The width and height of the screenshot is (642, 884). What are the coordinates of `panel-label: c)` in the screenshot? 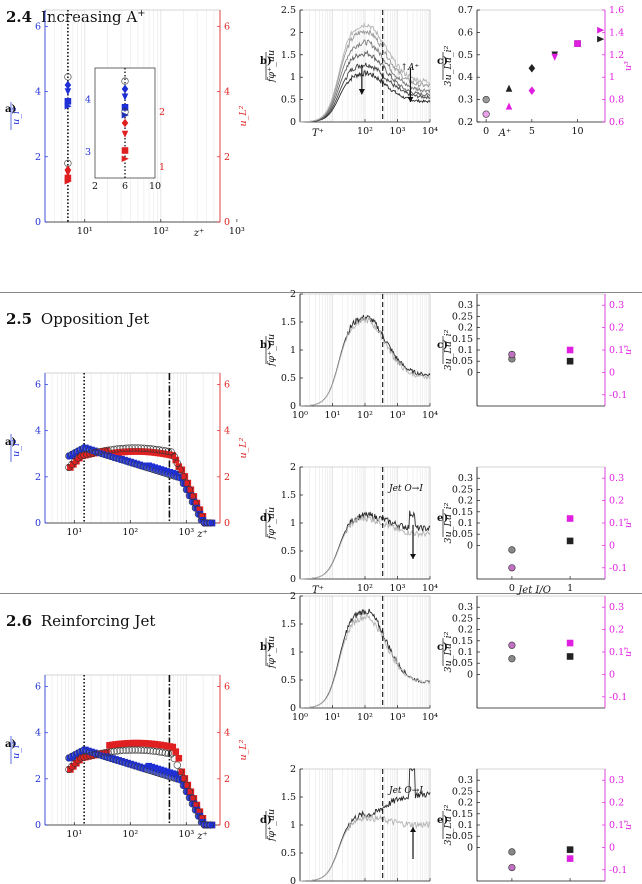 It's located at (442, 345).